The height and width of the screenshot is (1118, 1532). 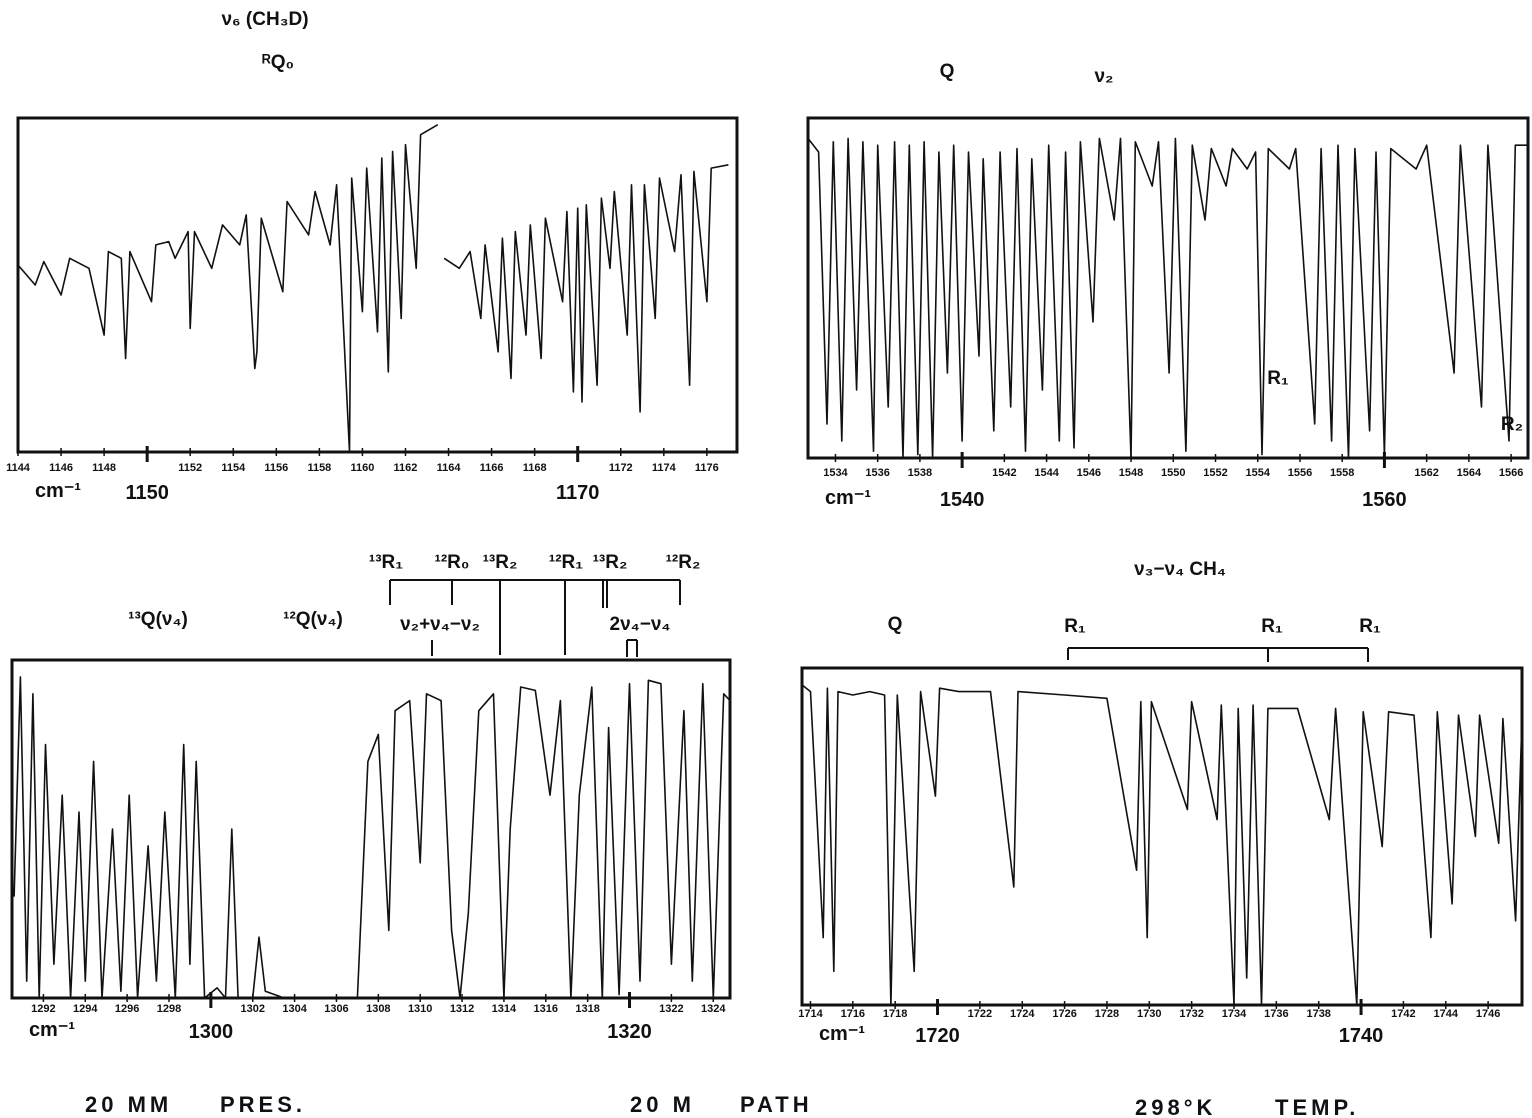 I want to click on annotation: ¹²Q(ν₄), so click(x=313, y=619).